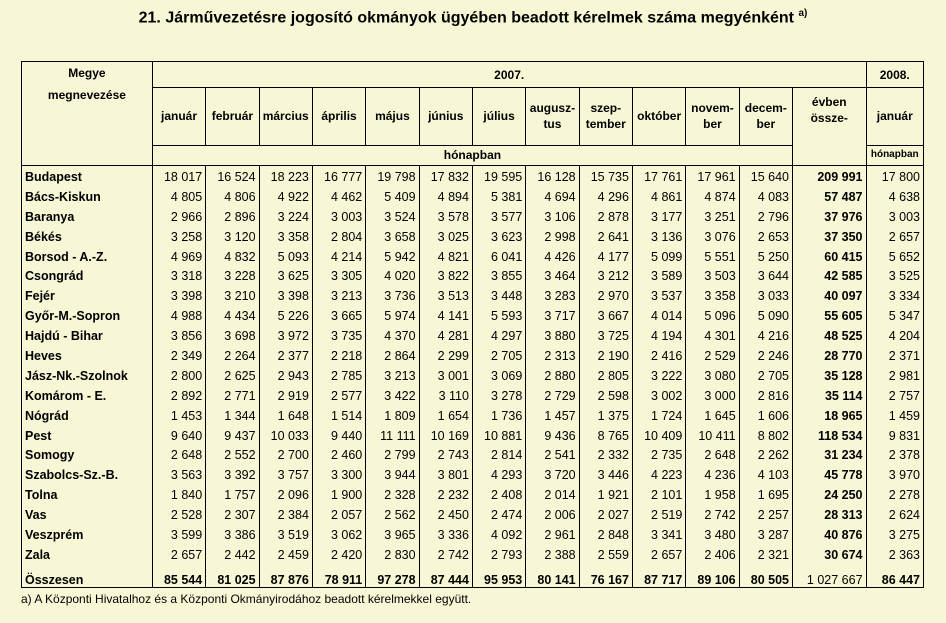 This screenshot has height=623, width=946. I want to click on month-value: 2 459, so click(285, 555).